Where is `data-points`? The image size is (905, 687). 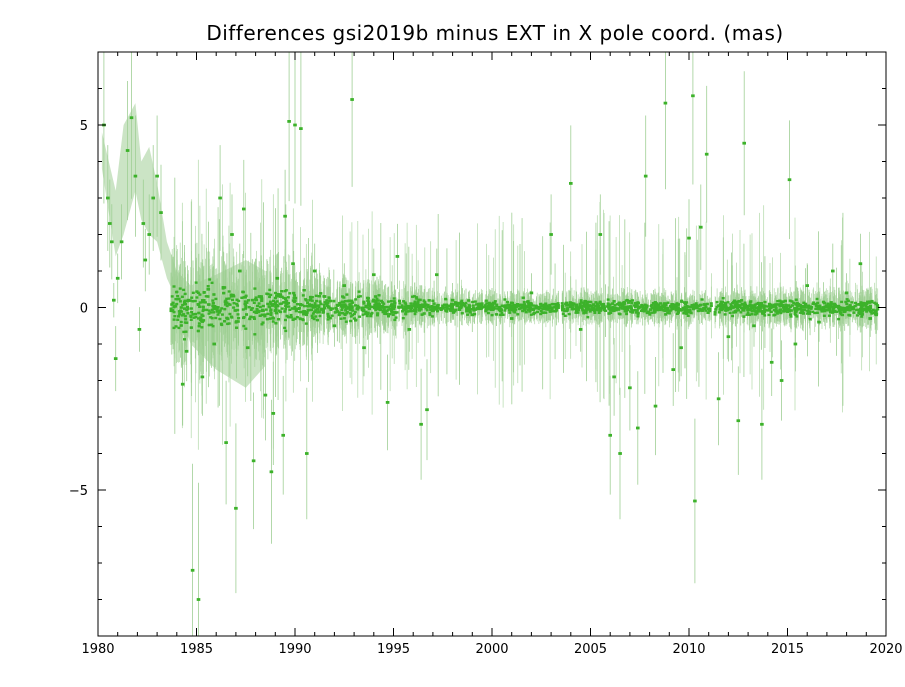 data-points is located at coordinates (524, 309).